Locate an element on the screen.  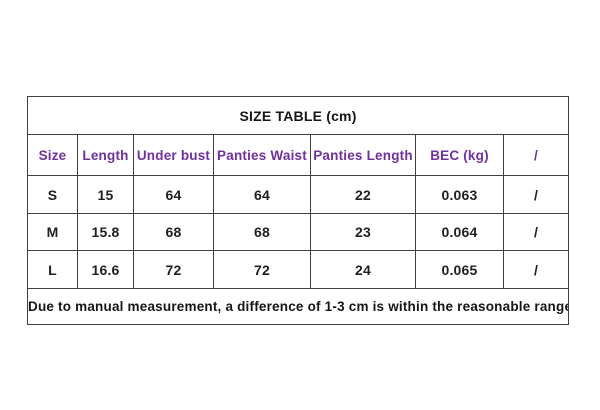
table-row-size-l: L 16.6 72 72 24 0.065 / is located at coordinates (298, 269).